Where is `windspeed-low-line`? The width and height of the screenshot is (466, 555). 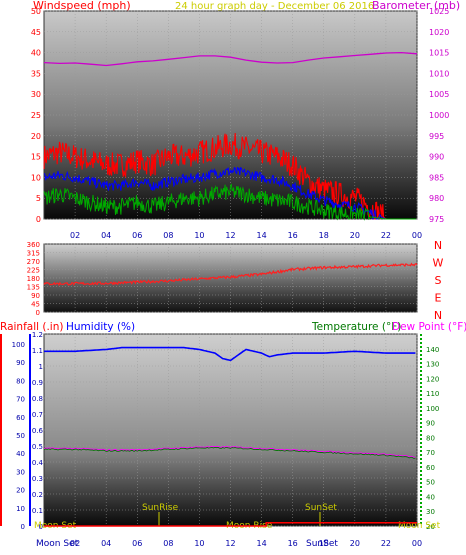
windspeed-low-line is located at coordinates (230, 202).